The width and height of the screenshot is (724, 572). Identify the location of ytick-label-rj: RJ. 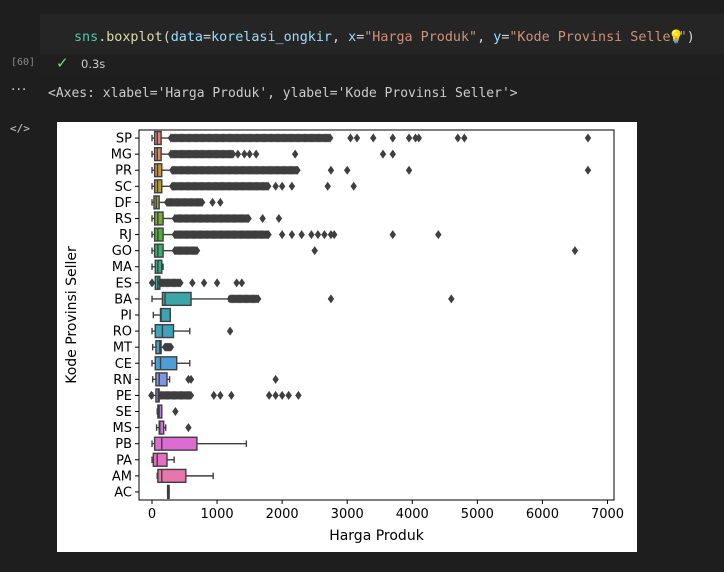
(125, 235).